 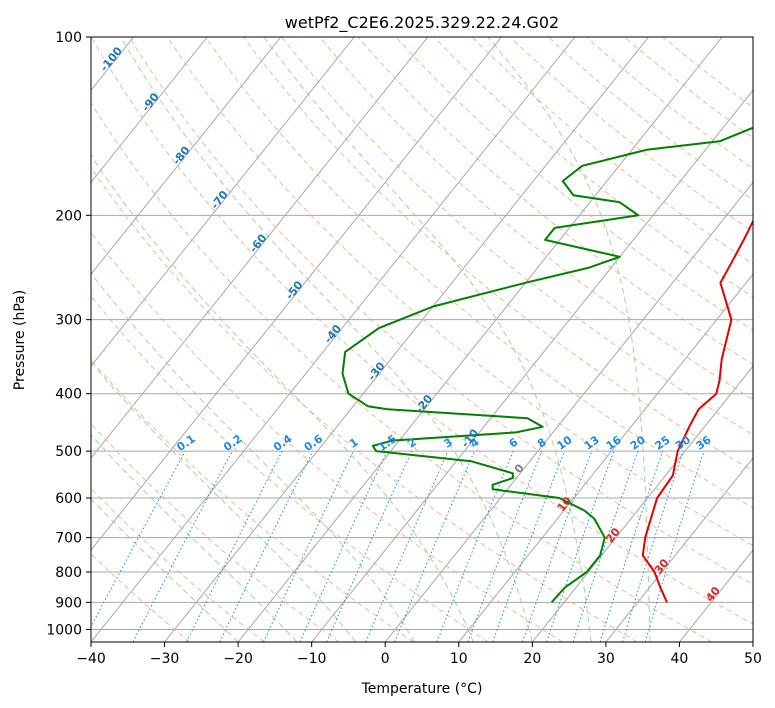 What do you see at coordinates (448, 443) in the screenshot?
I see `mixing-ratio-label: 3` at bounding box center [448, 443].